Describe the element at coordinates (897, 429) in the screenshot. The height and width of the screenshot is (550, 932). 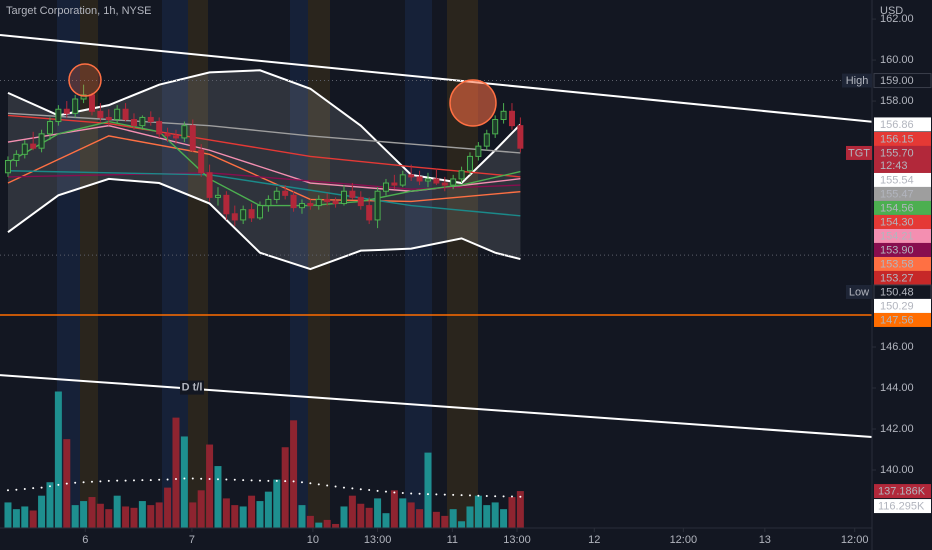
I see `y-tick-label: 142.00` at that location.